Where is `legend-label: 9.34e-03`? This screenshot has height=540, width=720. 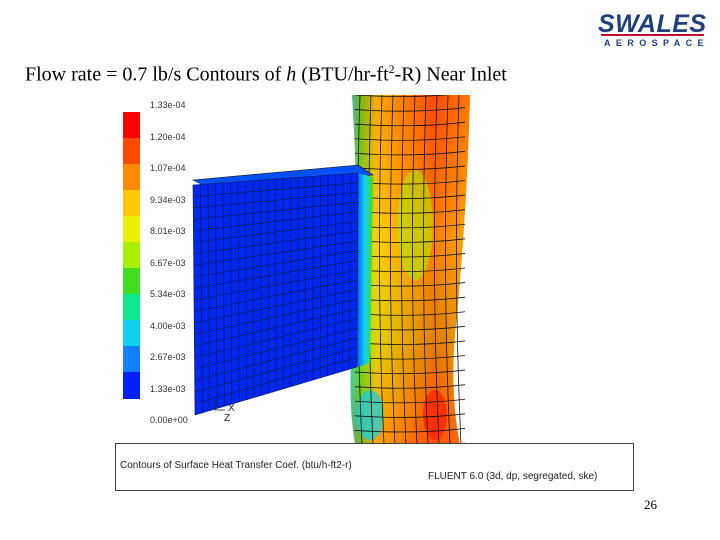
legend-label: 9.34e-03 is located at coordinates (168, 199).